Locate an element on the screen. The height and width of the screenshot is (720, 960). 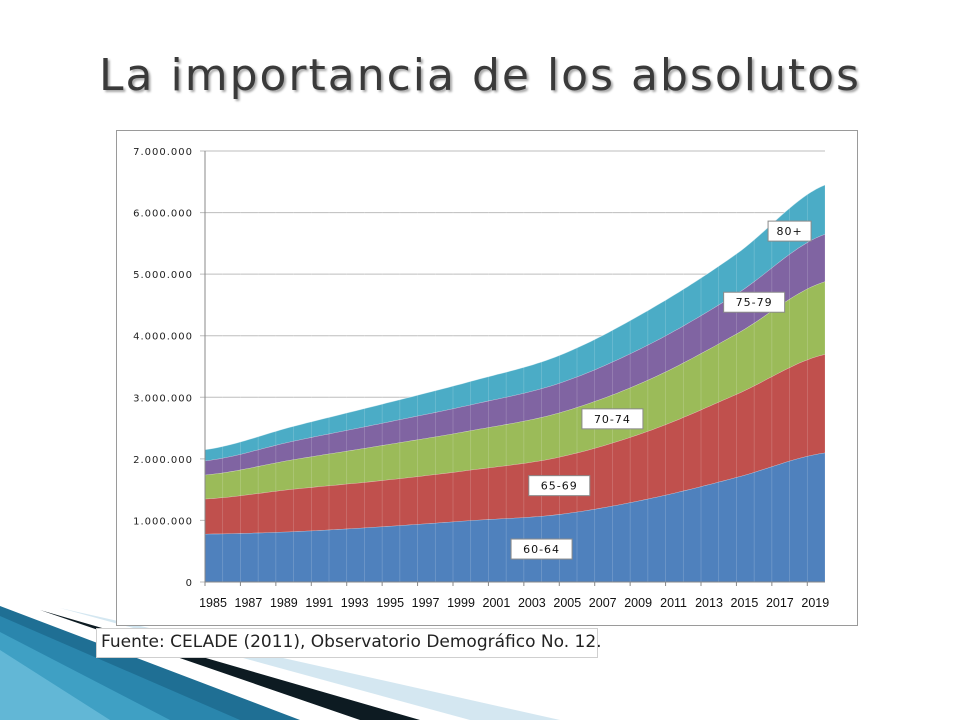
x-tick-label: 2007 is located at coordinates (603, 603).